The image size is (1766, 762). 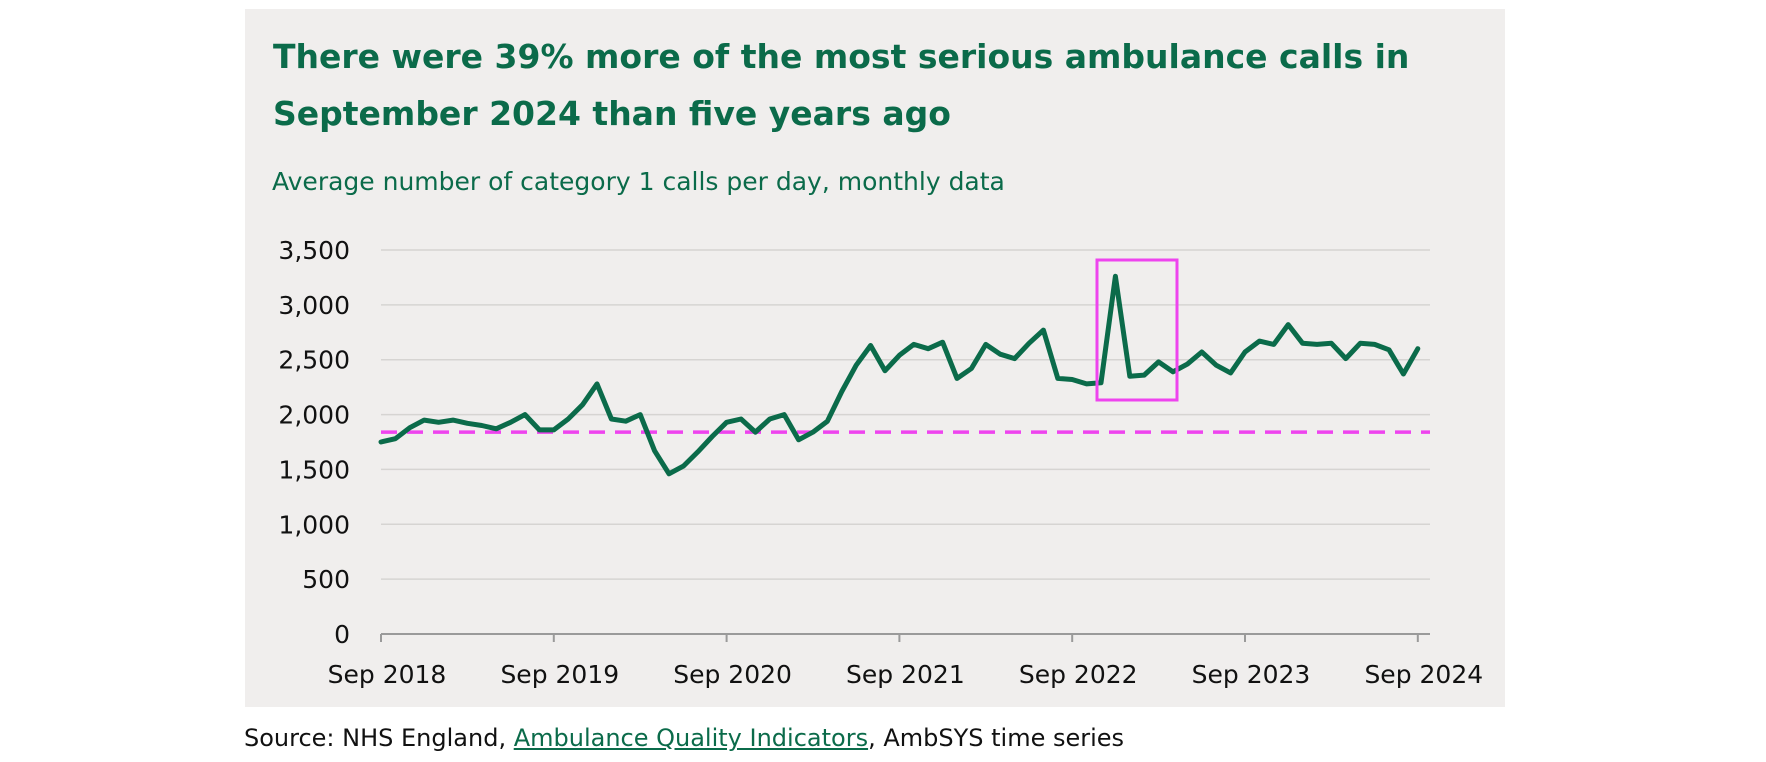 What do you see at coordinates (314, 524) in the screenshot?
I see `y-tick-label: 1,000` at bounding box center [314, 524].